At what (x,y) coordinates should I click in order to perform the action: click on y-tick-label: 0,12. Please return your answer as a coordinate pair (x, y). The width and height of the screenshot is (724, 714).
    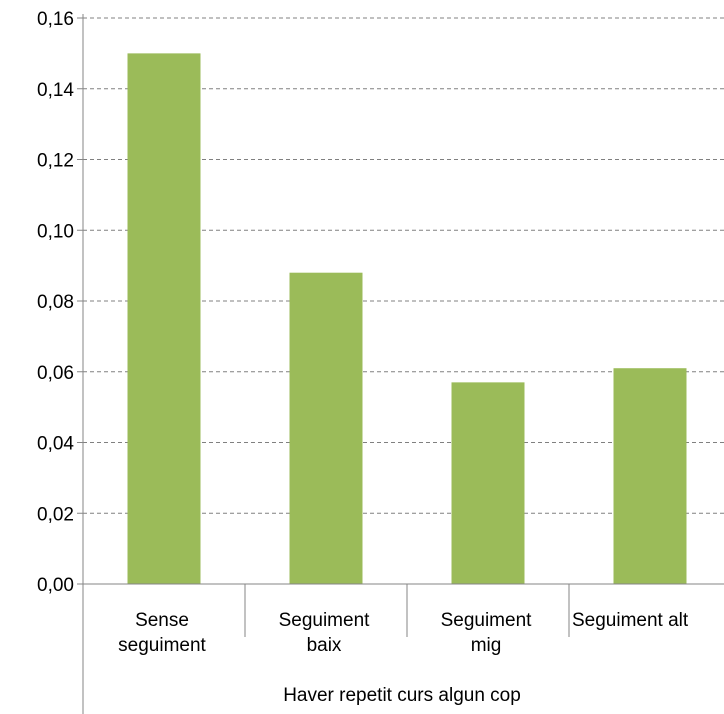
    Looking at the image, I should click on (55, 161).